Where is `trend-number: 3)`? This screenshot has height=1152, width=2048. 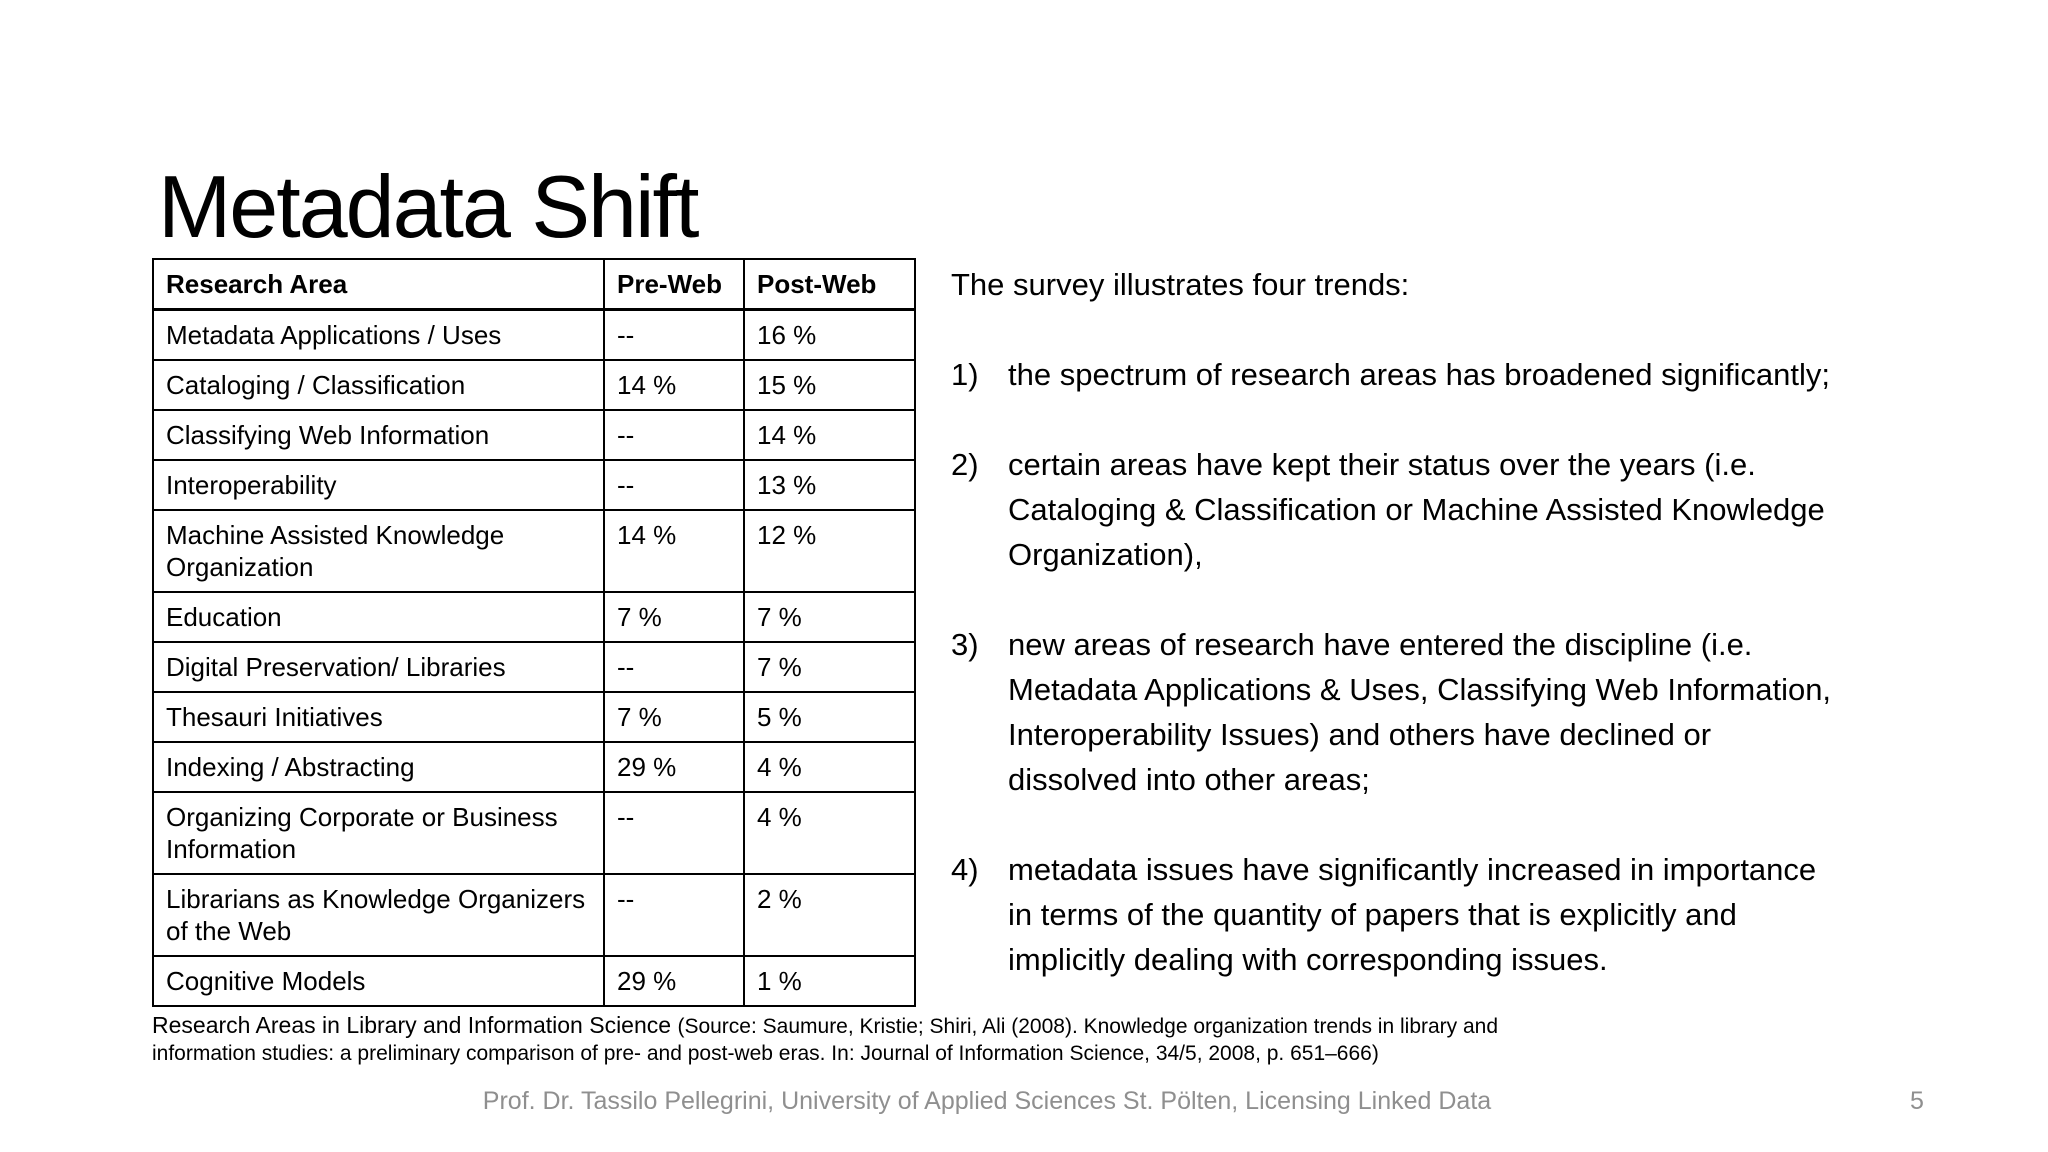 trend-number: 3) is located at coordinates (965, 644).